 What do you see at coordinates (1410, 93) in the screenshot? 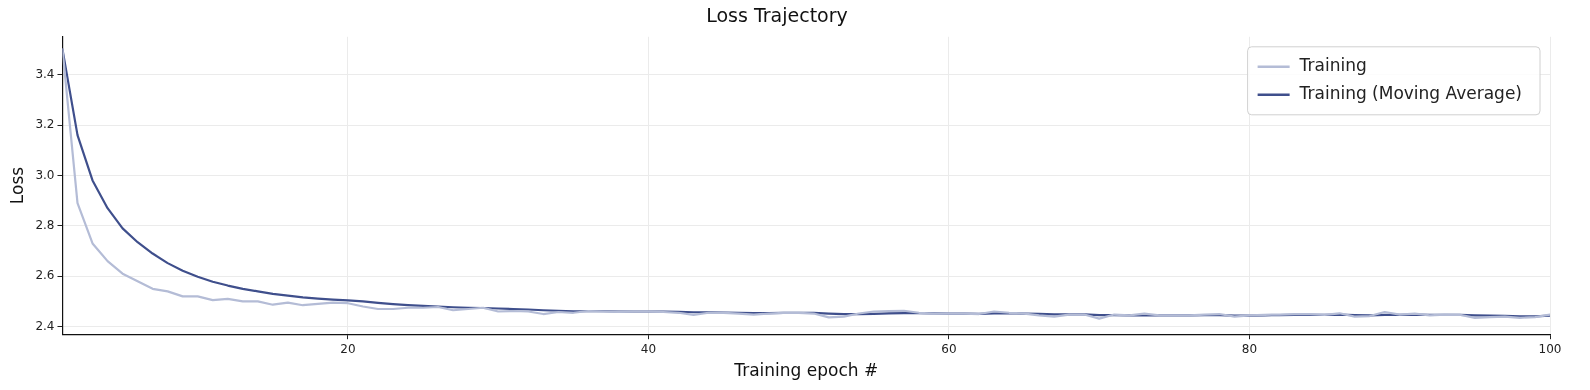
I see `legend-label: Training (Moving Average)` at bounding box center [1410, 93].